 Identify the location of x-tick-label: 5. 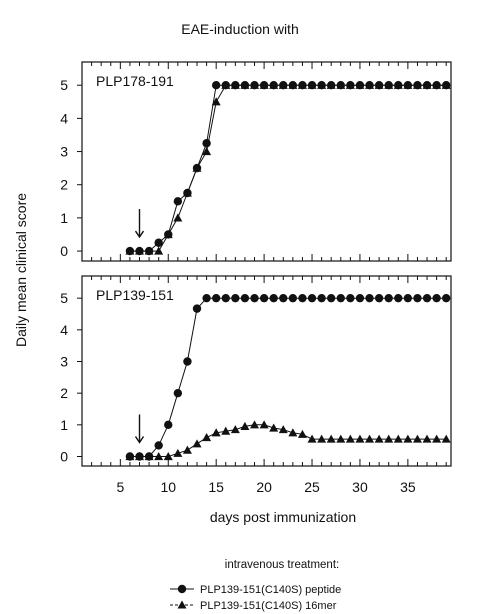
(120, 487).